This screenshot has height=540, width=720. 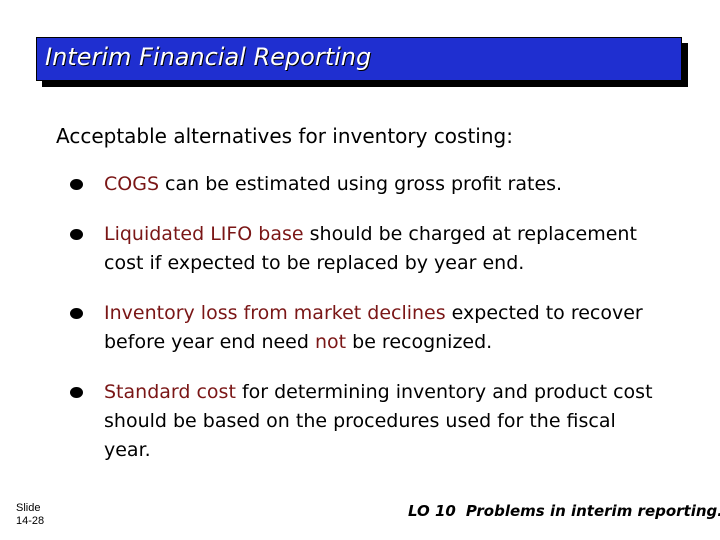 What do you see at coordinates (170, 392) in the screenshot?
I see `bullet-lead: Standard cost` at bounding box center [170, 392].